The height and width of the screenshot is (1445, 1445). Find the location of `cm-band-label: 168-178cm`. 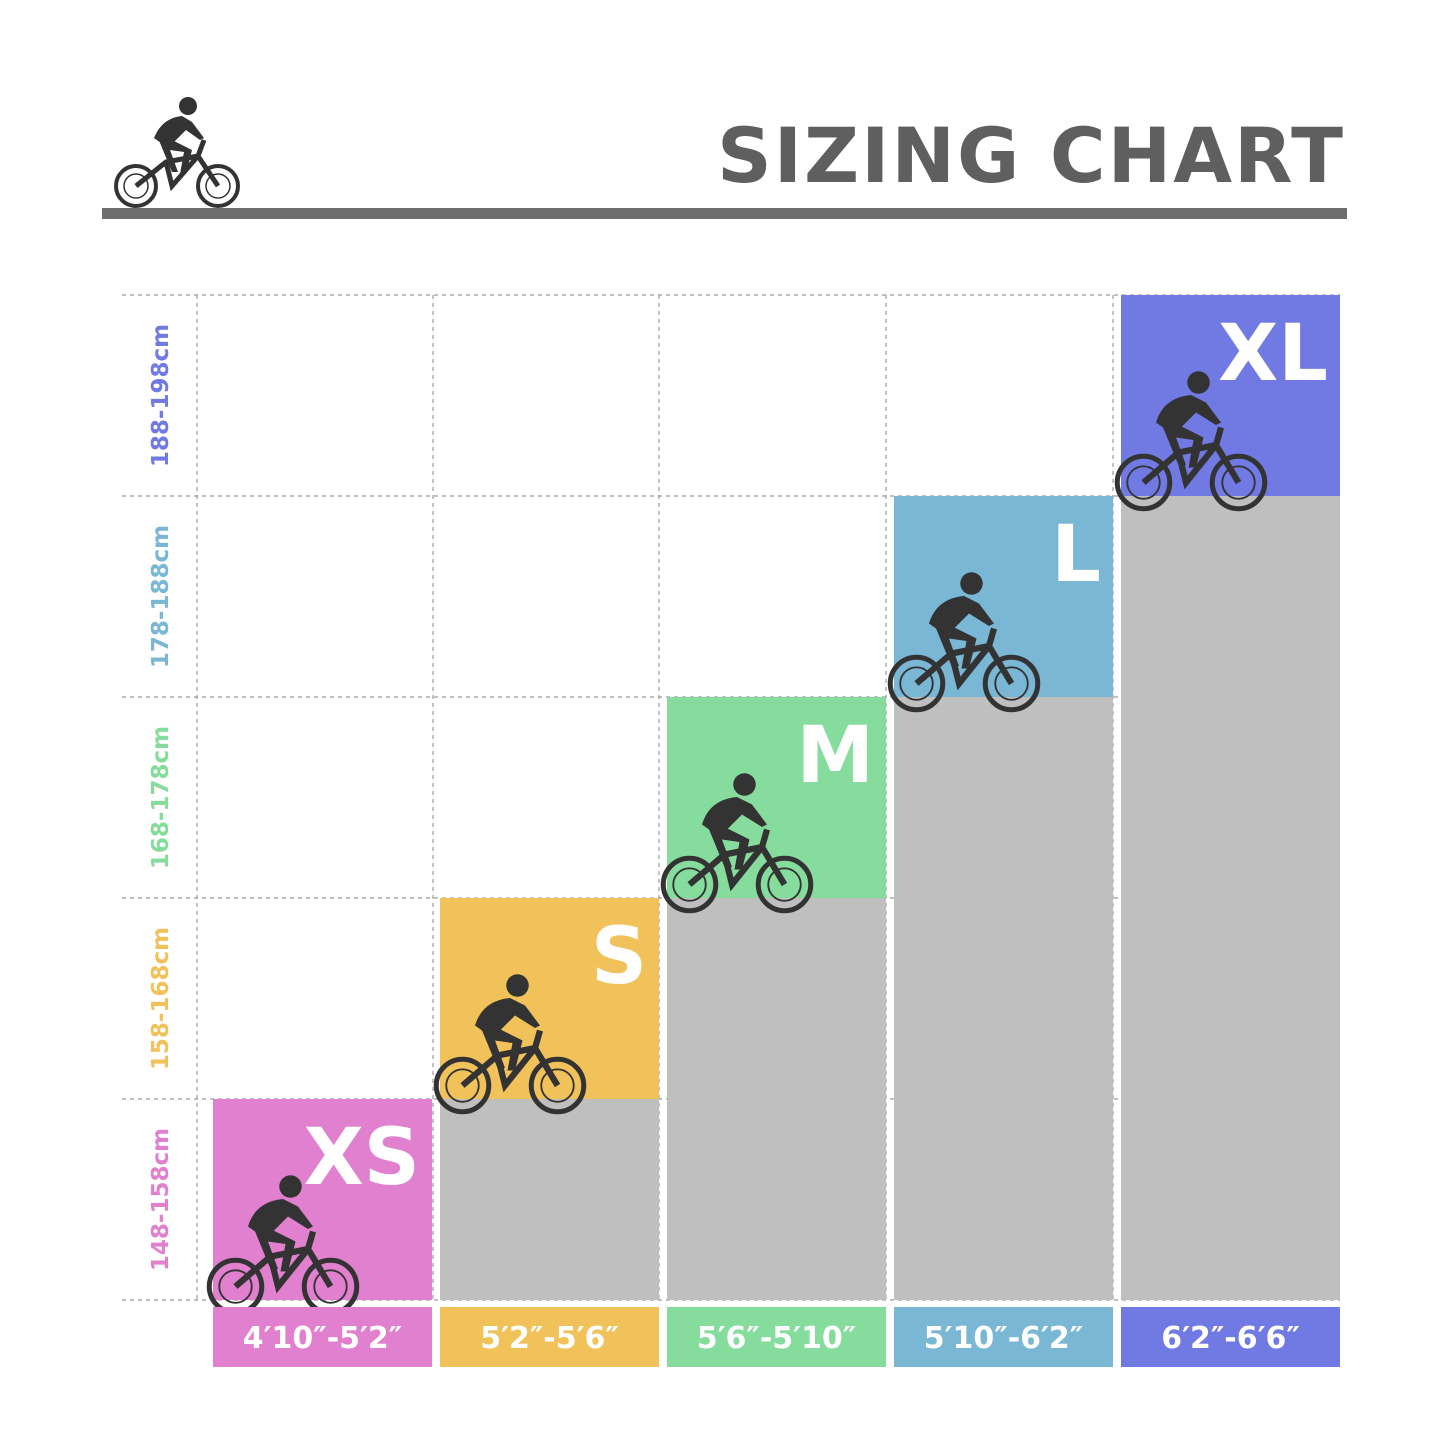

cm-band-label: 168-178cm is located at coordinates (161, 797).